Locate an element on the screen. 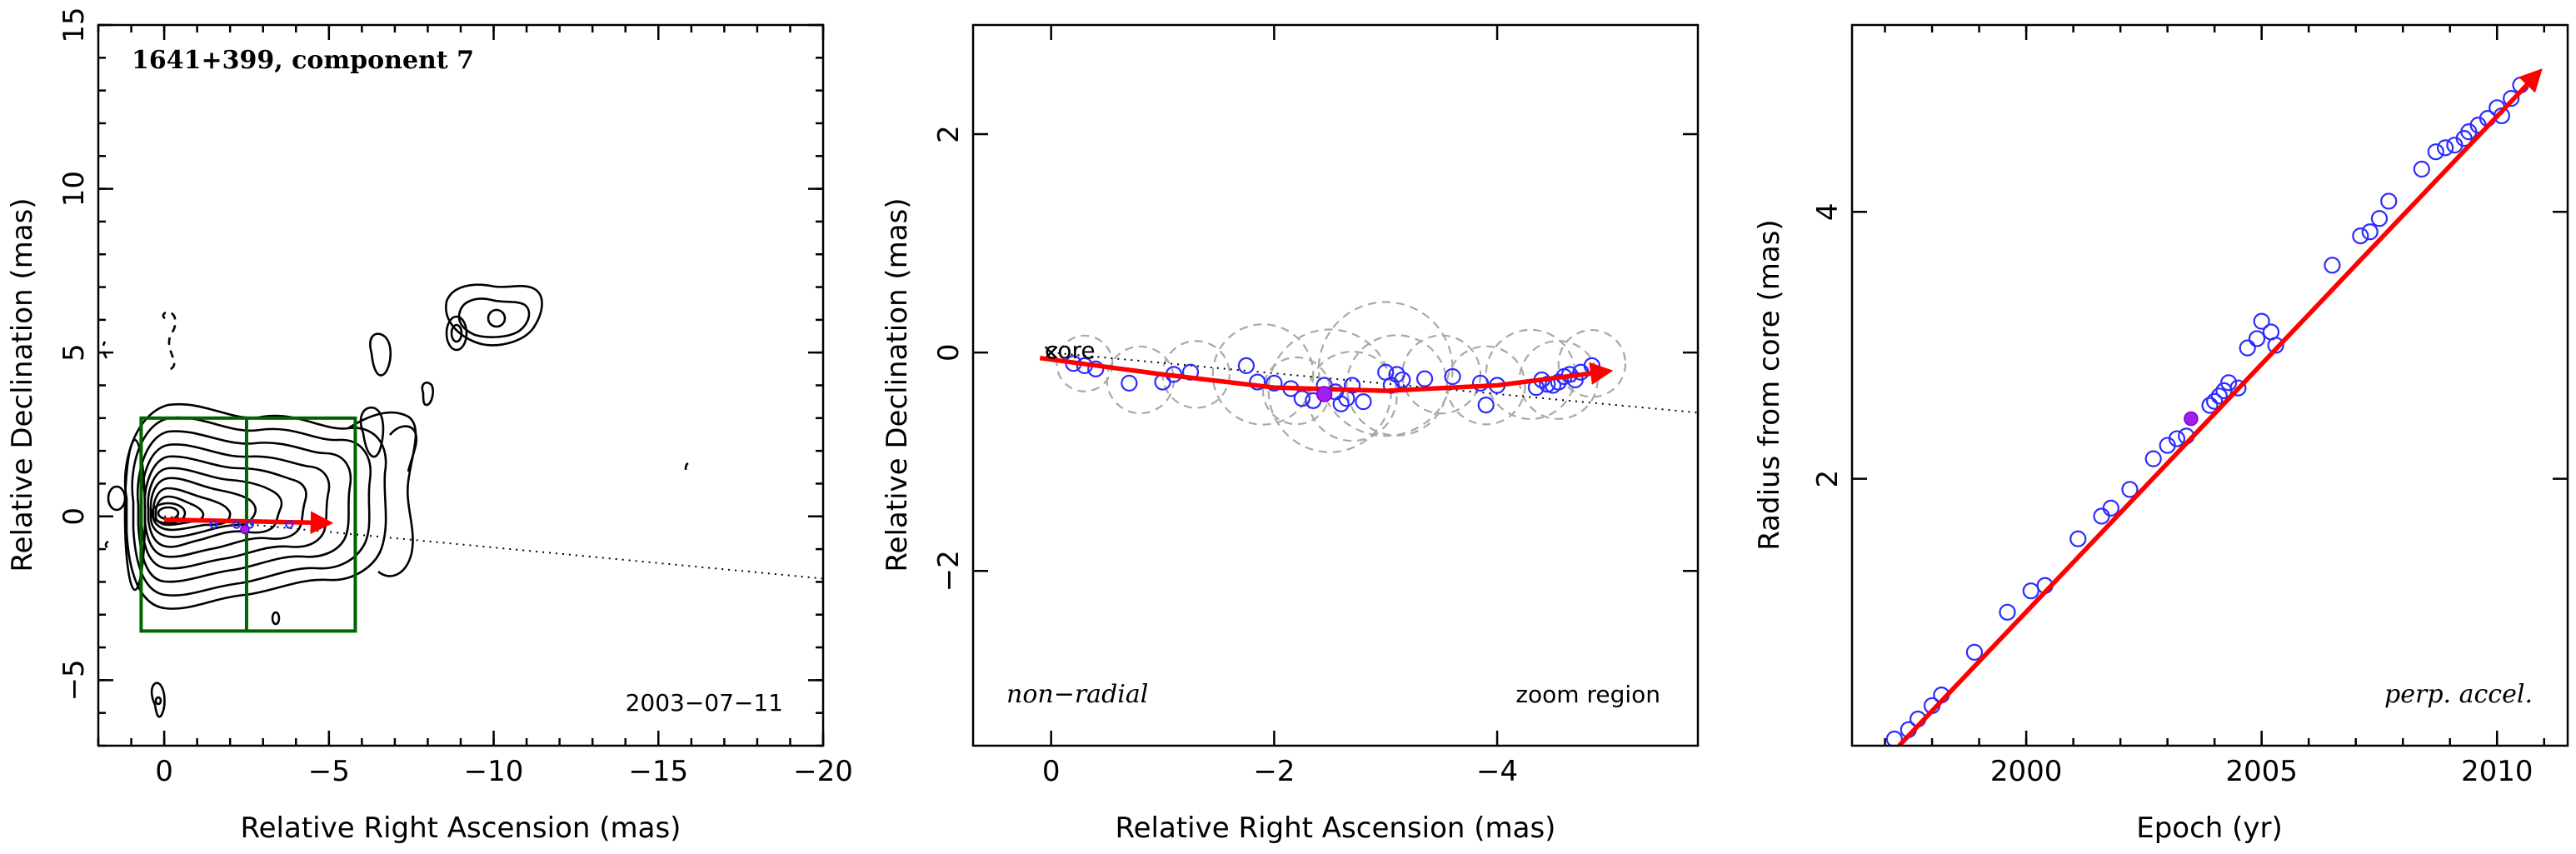  radius-x-tick-label: 2005 is located at coordinates (2261, 771).